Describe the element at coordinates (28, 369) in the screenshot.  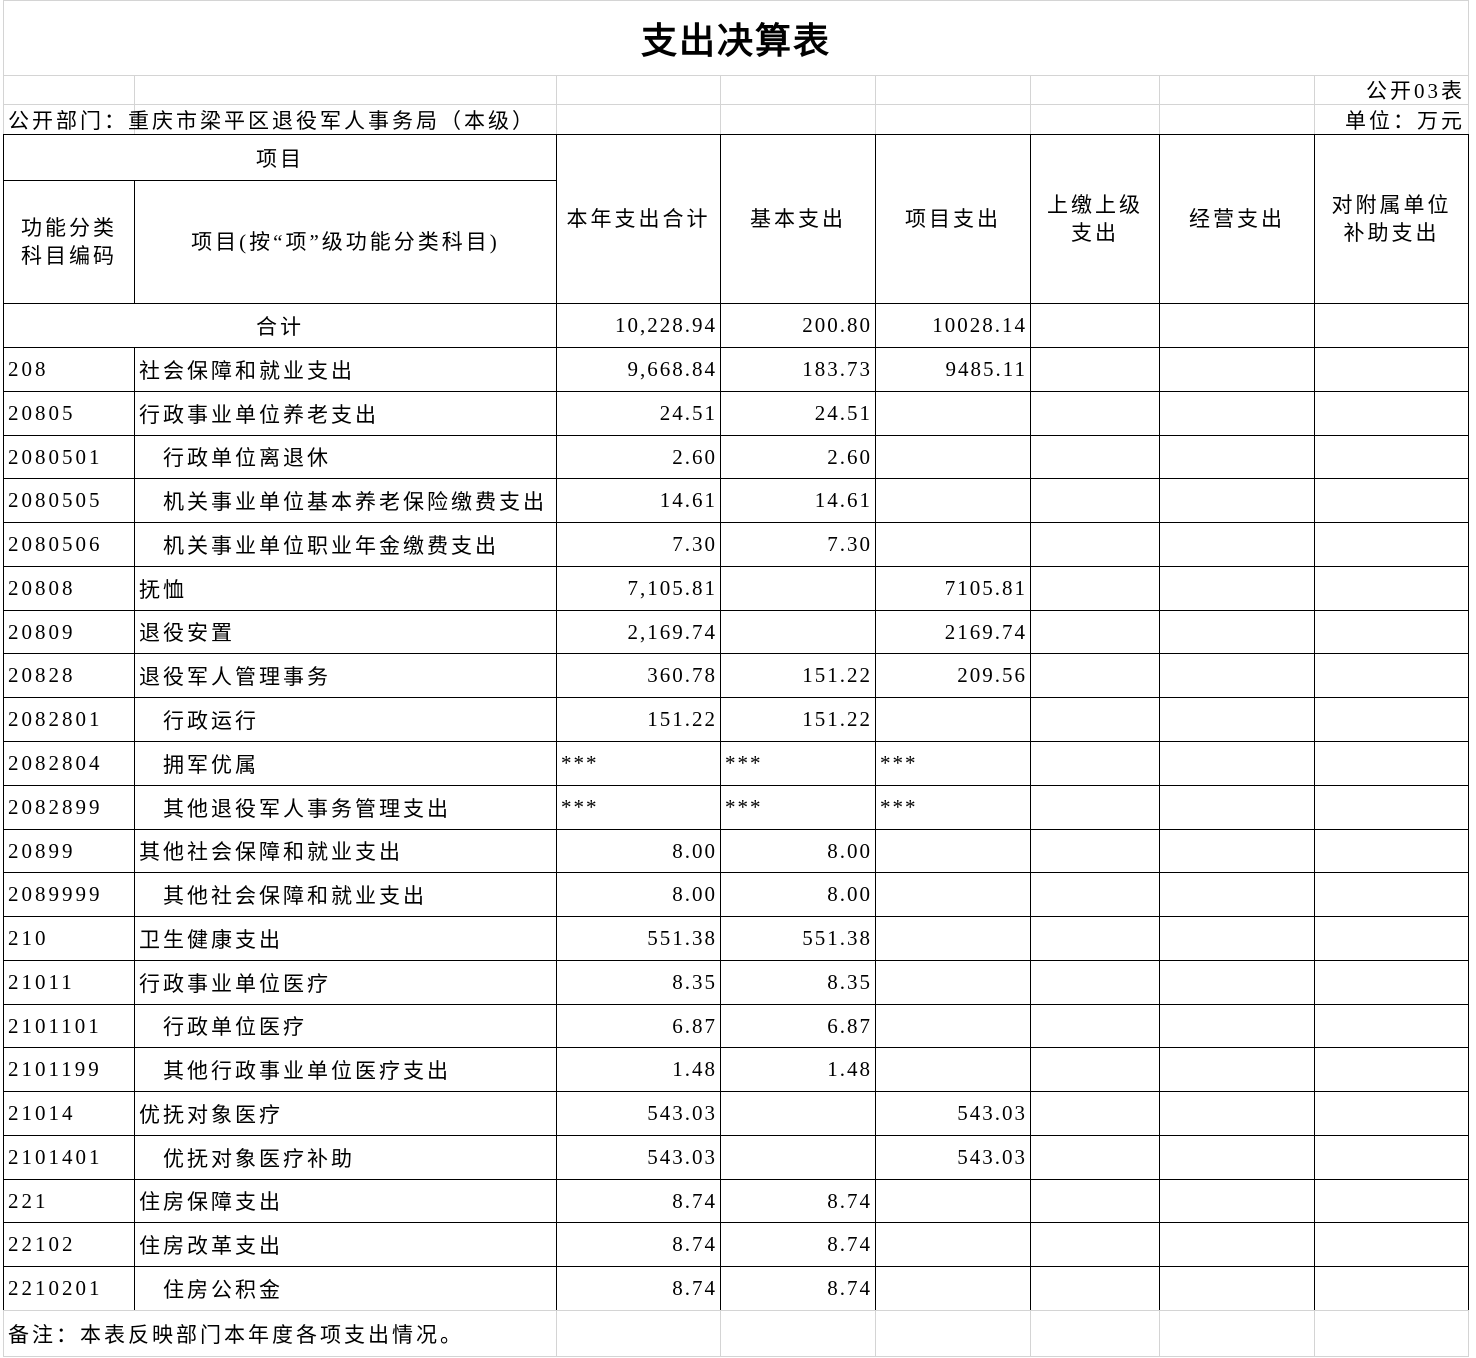
I see `cell-text: 208` at that location.